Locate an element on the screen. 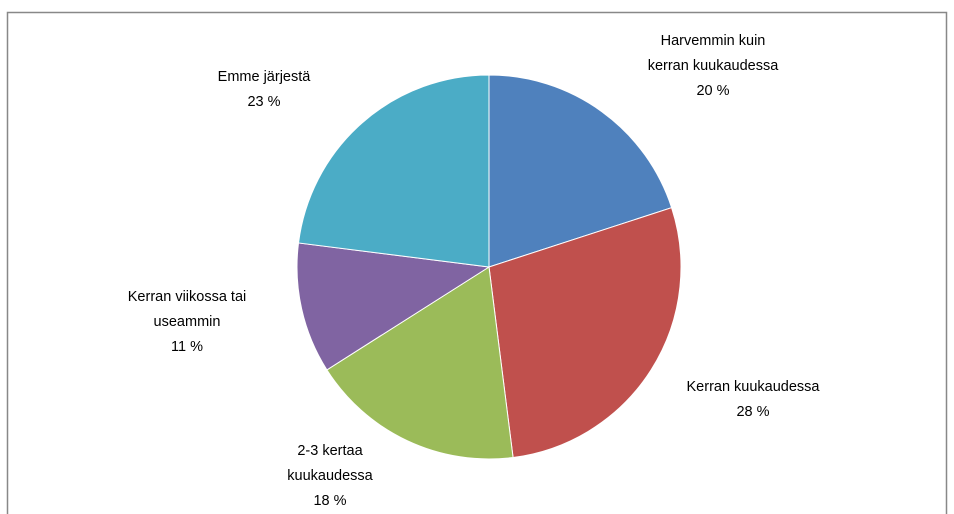  category-label: Harvemmin kuin kerran kuukaudessa is located at coordinates (713, 53).